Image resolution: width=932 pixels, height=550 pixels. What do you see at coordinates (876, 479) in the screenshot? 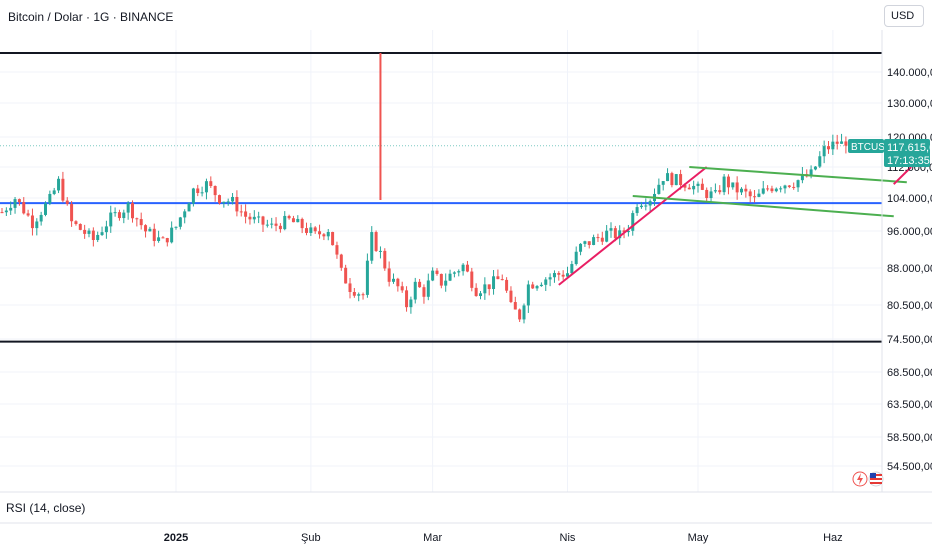
I see `us-flag-icon` at bounding box center [876, 479].